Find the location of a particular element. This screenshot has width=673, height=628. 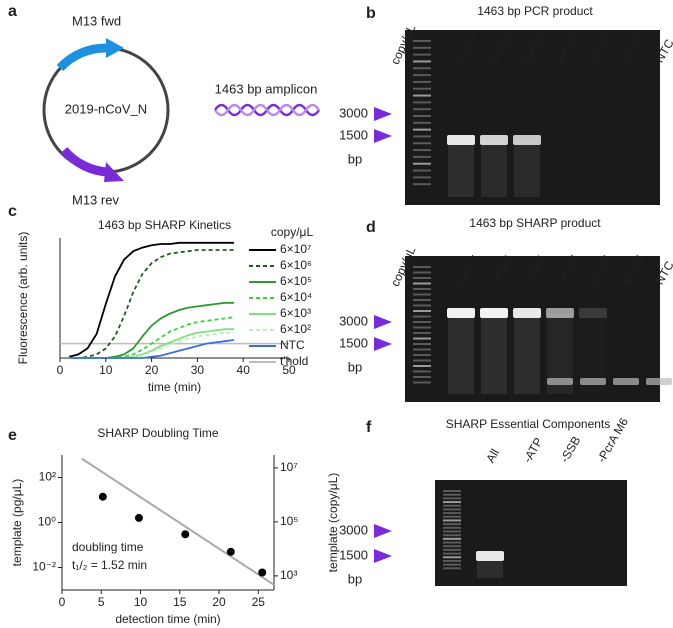

panel-letter: b is located at coordinates (371, 13).